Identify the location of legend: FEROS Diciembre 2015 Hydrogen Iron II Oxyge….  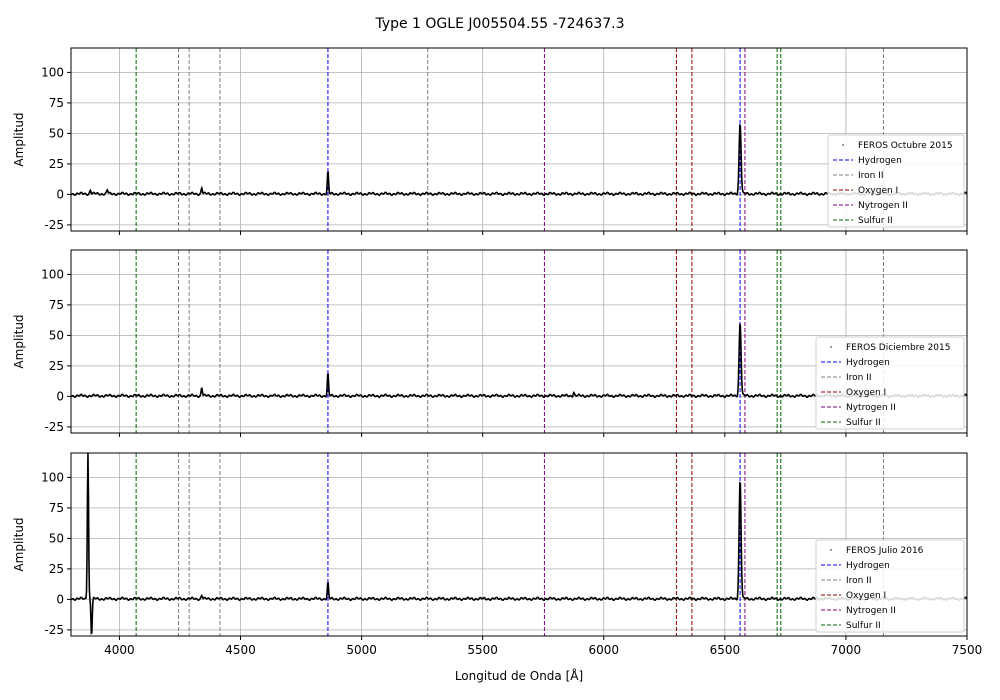
(890, 383).